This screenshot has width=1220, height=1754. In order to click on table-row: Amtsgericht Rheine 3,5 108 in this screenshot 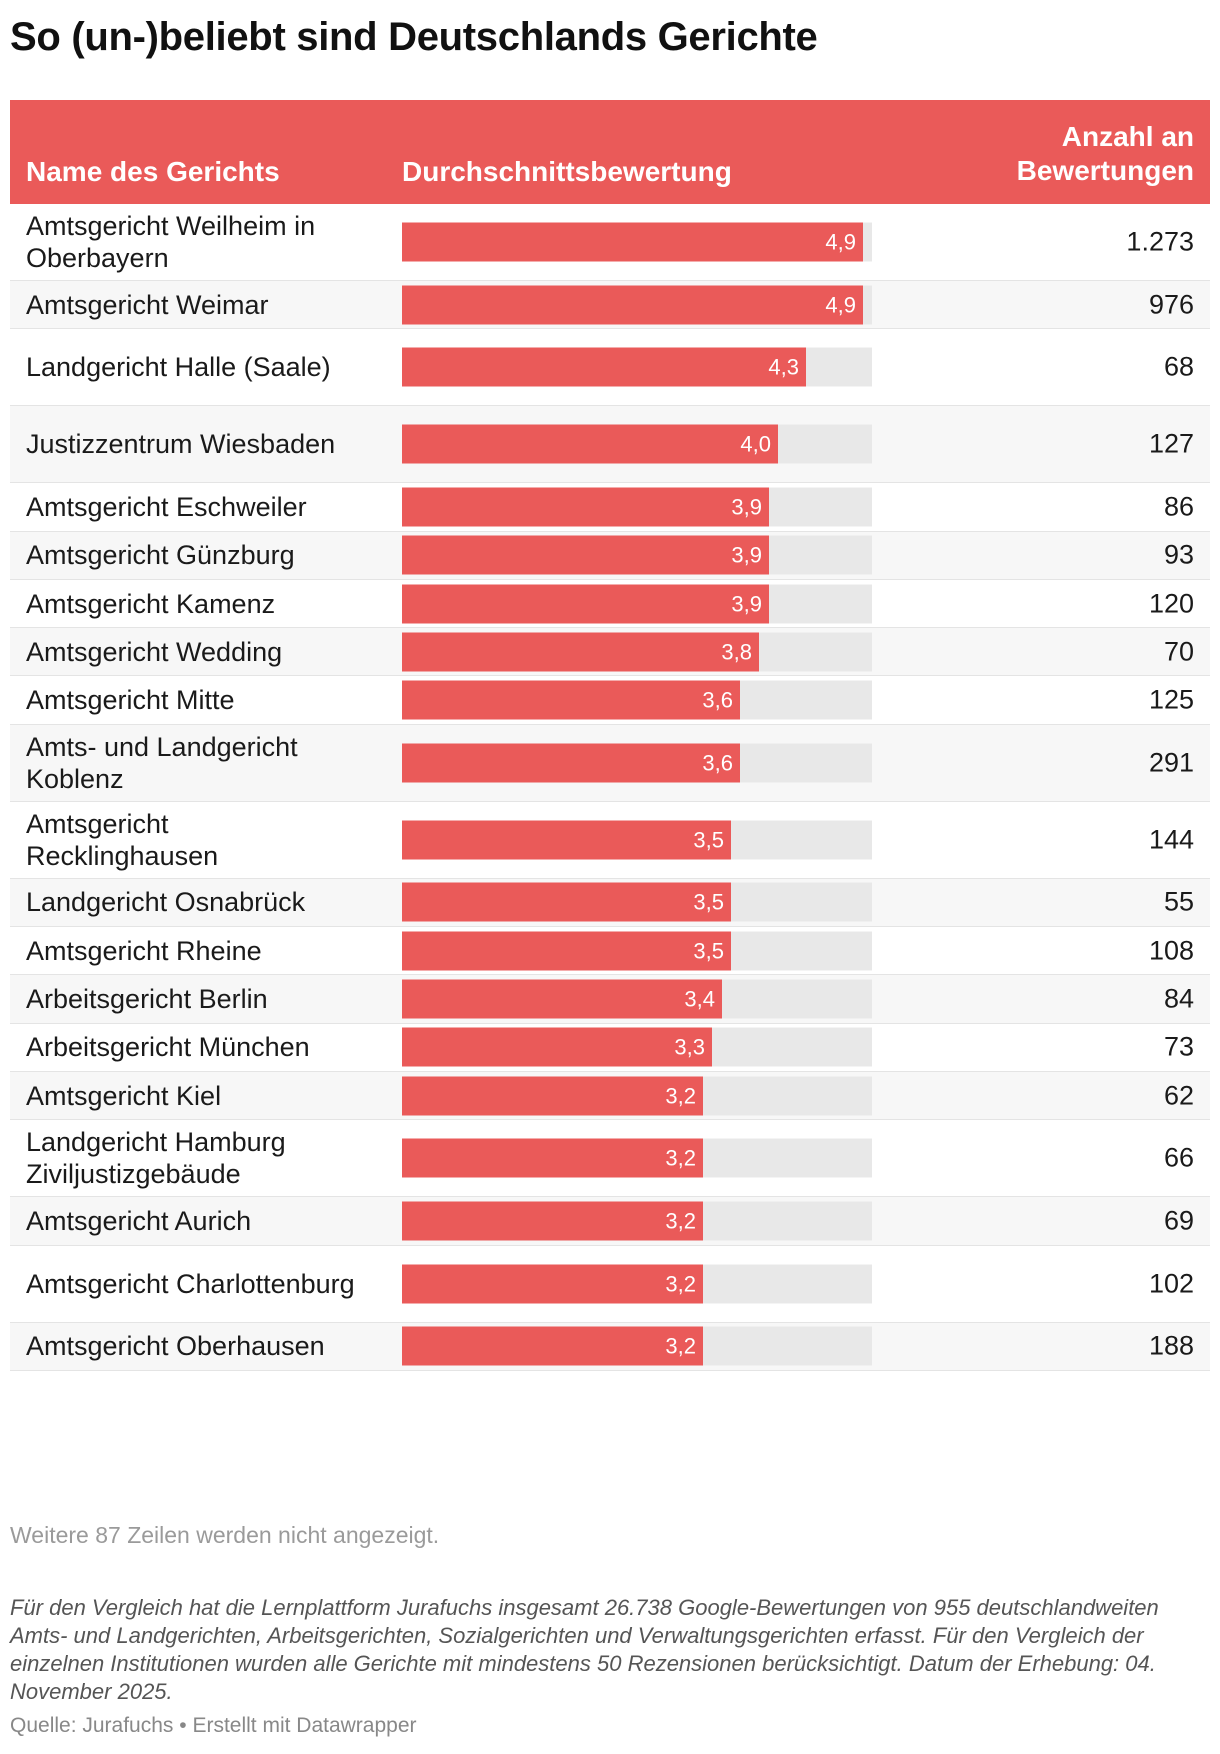, I will do `click(610, 951)`.